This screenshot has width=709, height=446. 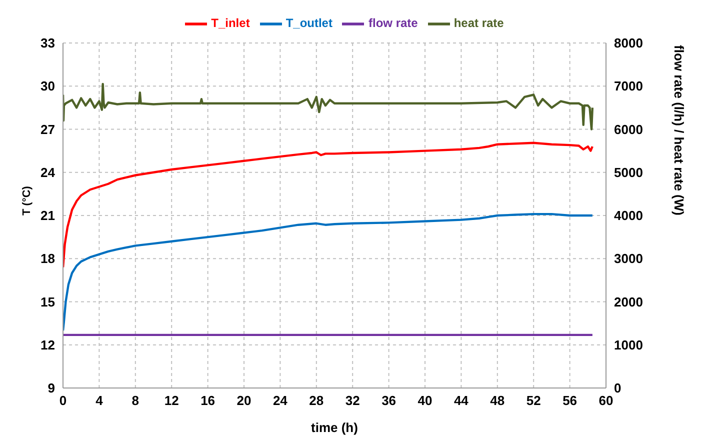 I want to click on x-tick-label: 52, so click(x=533, y=400).